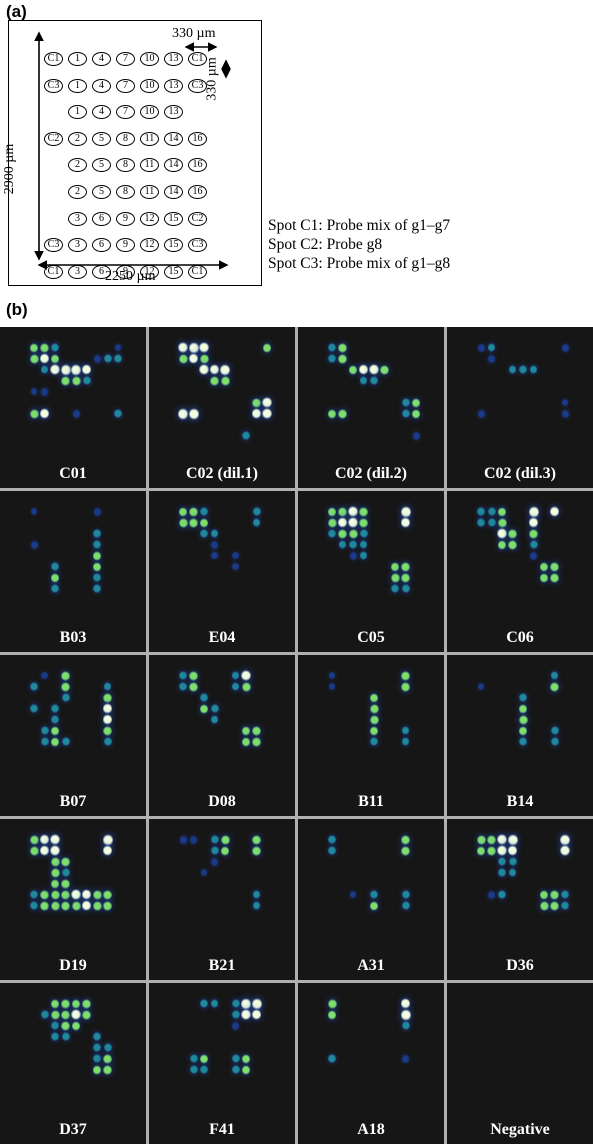 This screenshot has height=1144, width=593. Describe the element at coordinates (359, 263) in the screenshot. I see `legend-c3: Spot C3: Probe mix of g1–g8` at that location.